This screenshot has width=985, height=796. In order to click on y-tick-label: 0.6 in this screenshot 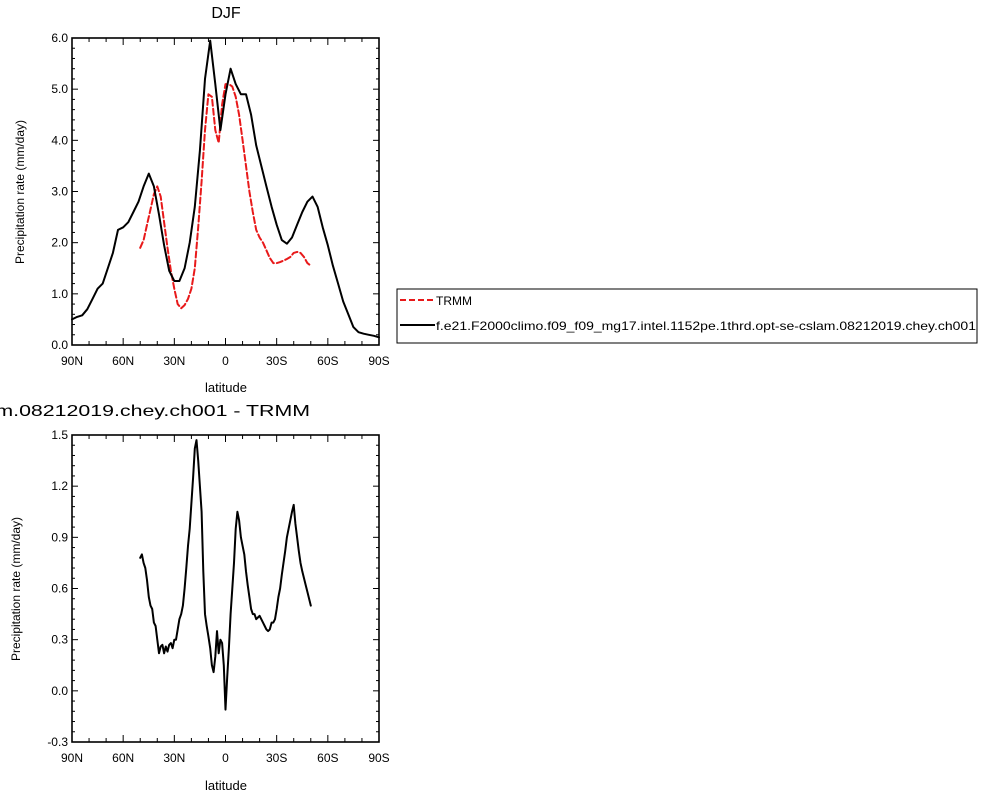, I will do `click(59, 589)`.